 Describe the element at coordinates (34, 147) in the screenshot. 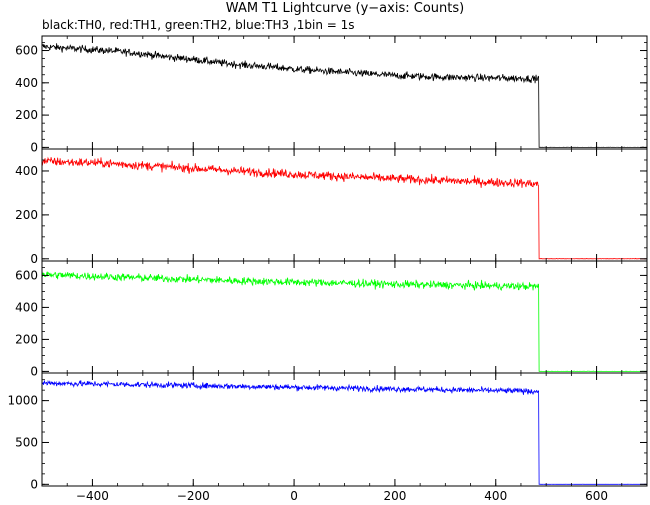

I see `y-tick-label-0-0: 0` at that location.